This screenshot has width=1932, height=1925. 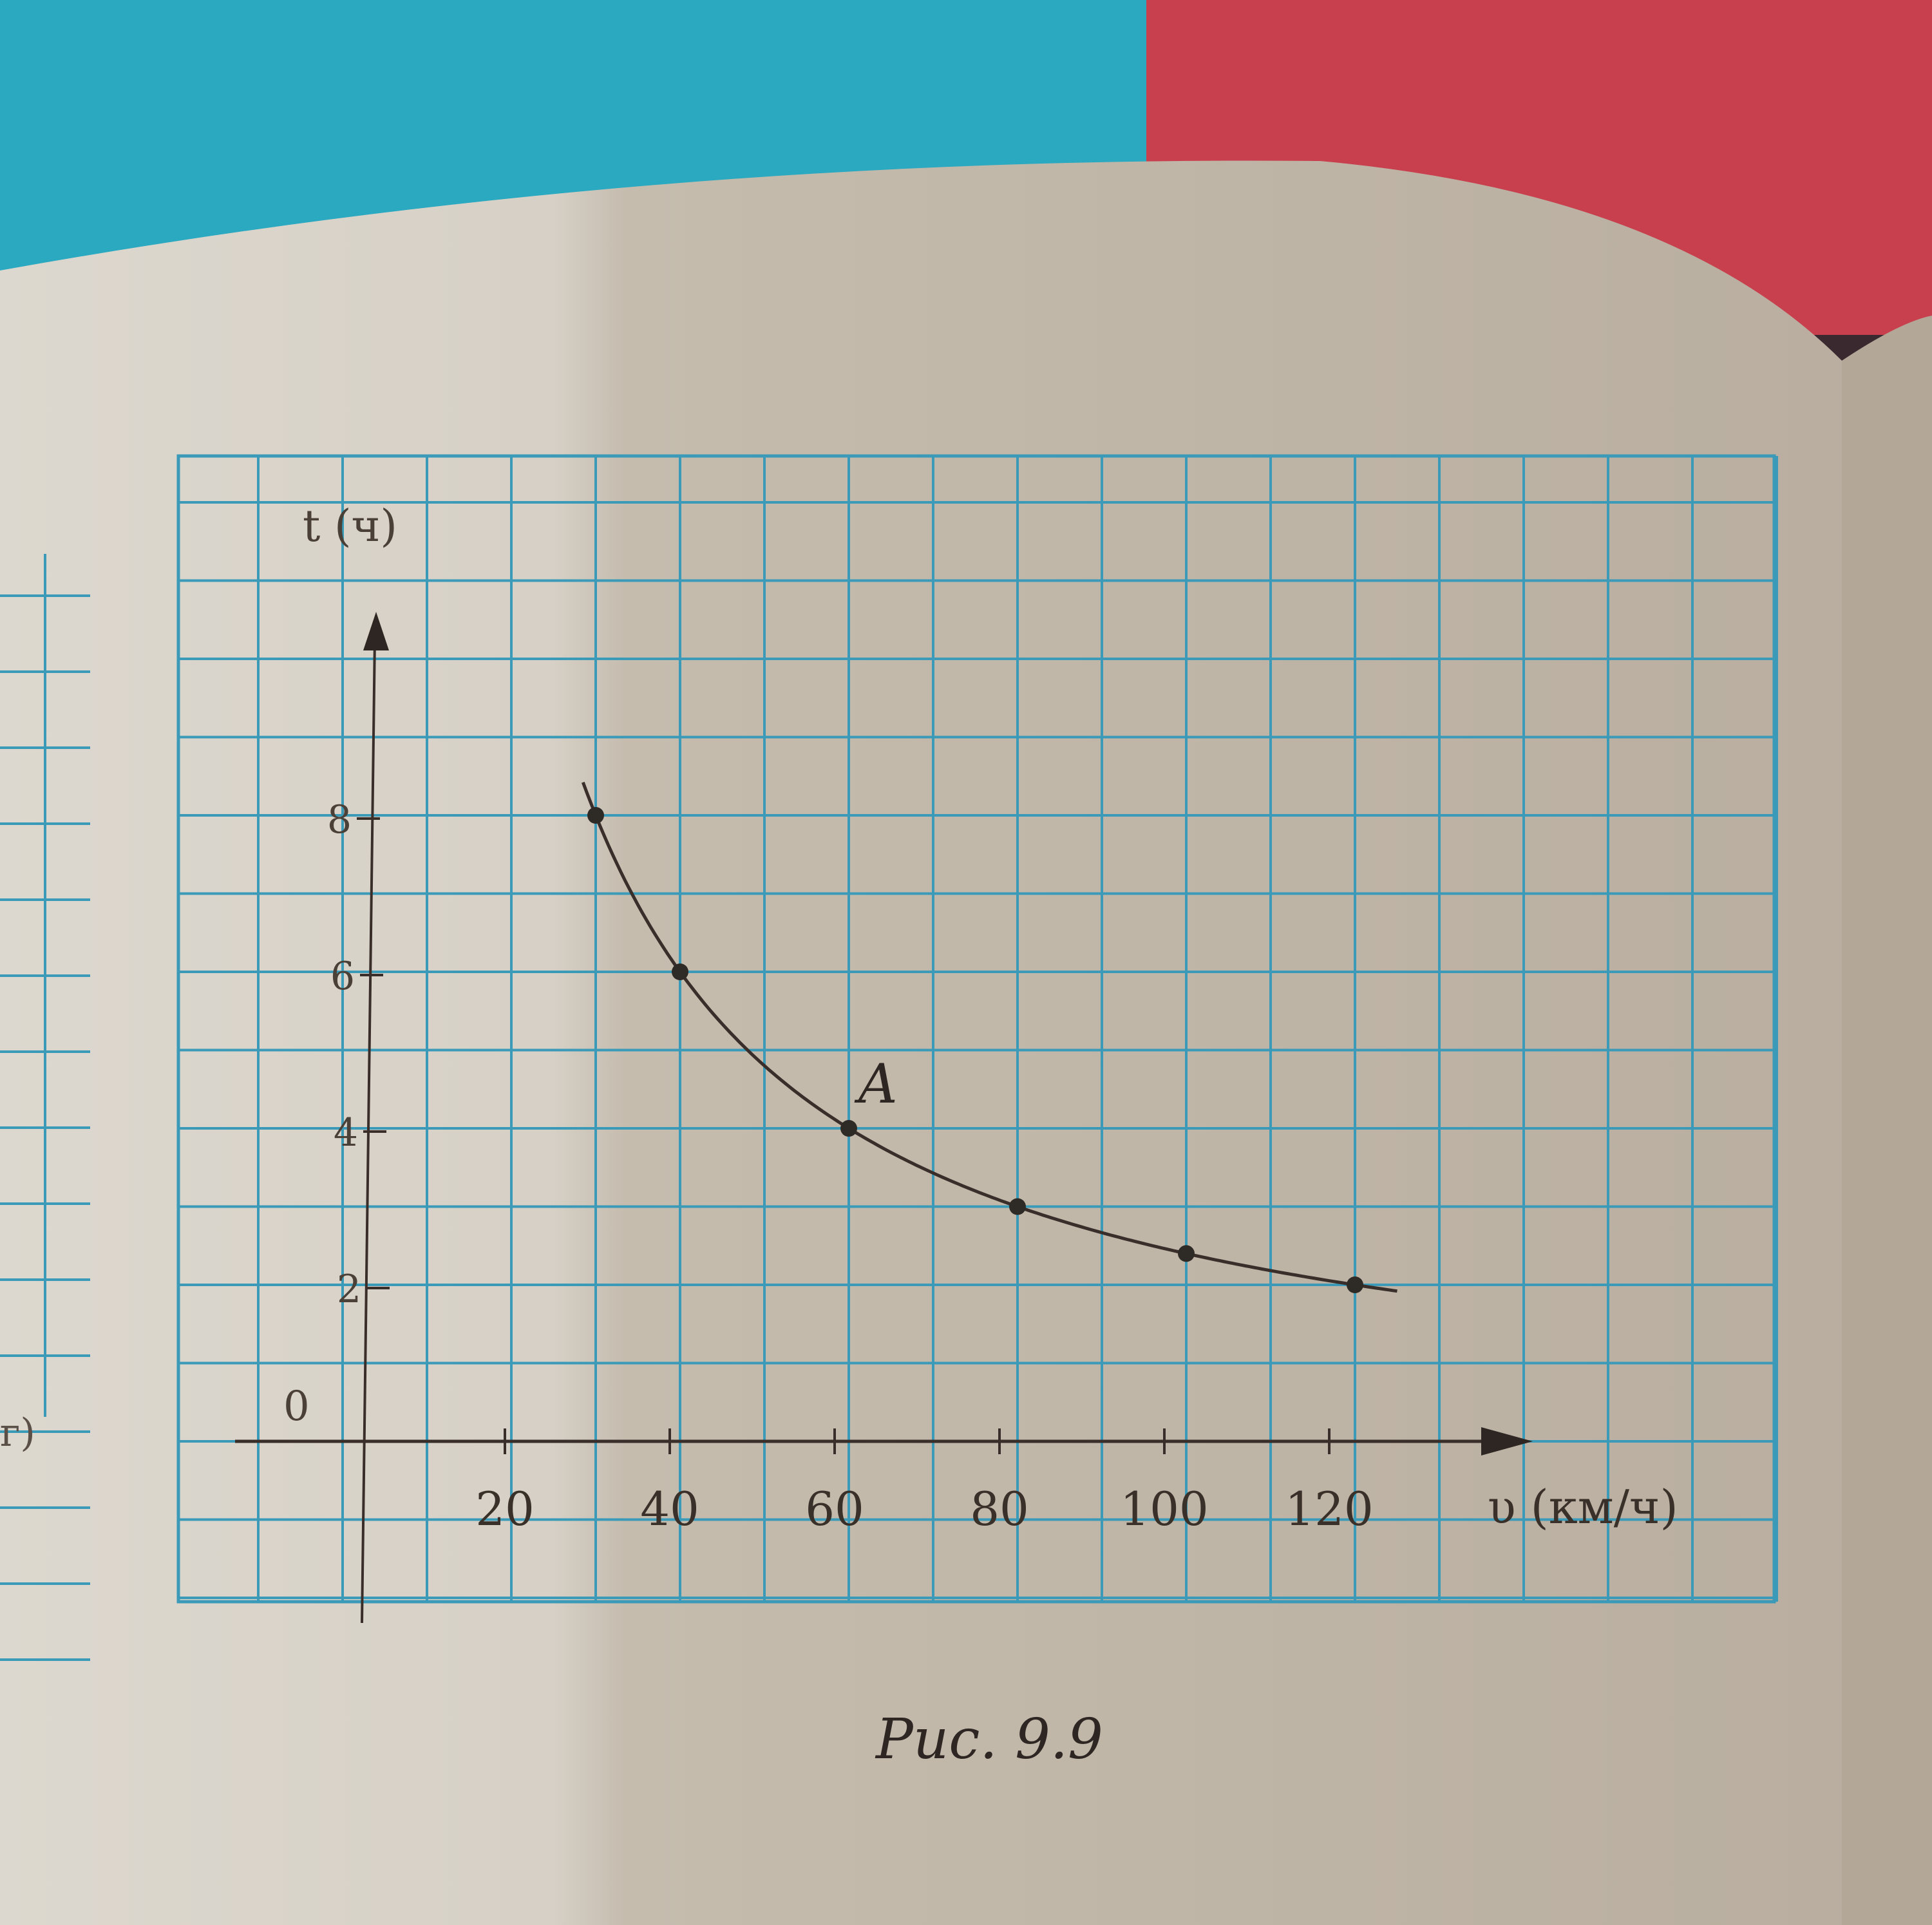 What do you see at coordinates (876, 1084) in the screenshot?
I see `point-a-label: A` at bounding box center [876, 1084].